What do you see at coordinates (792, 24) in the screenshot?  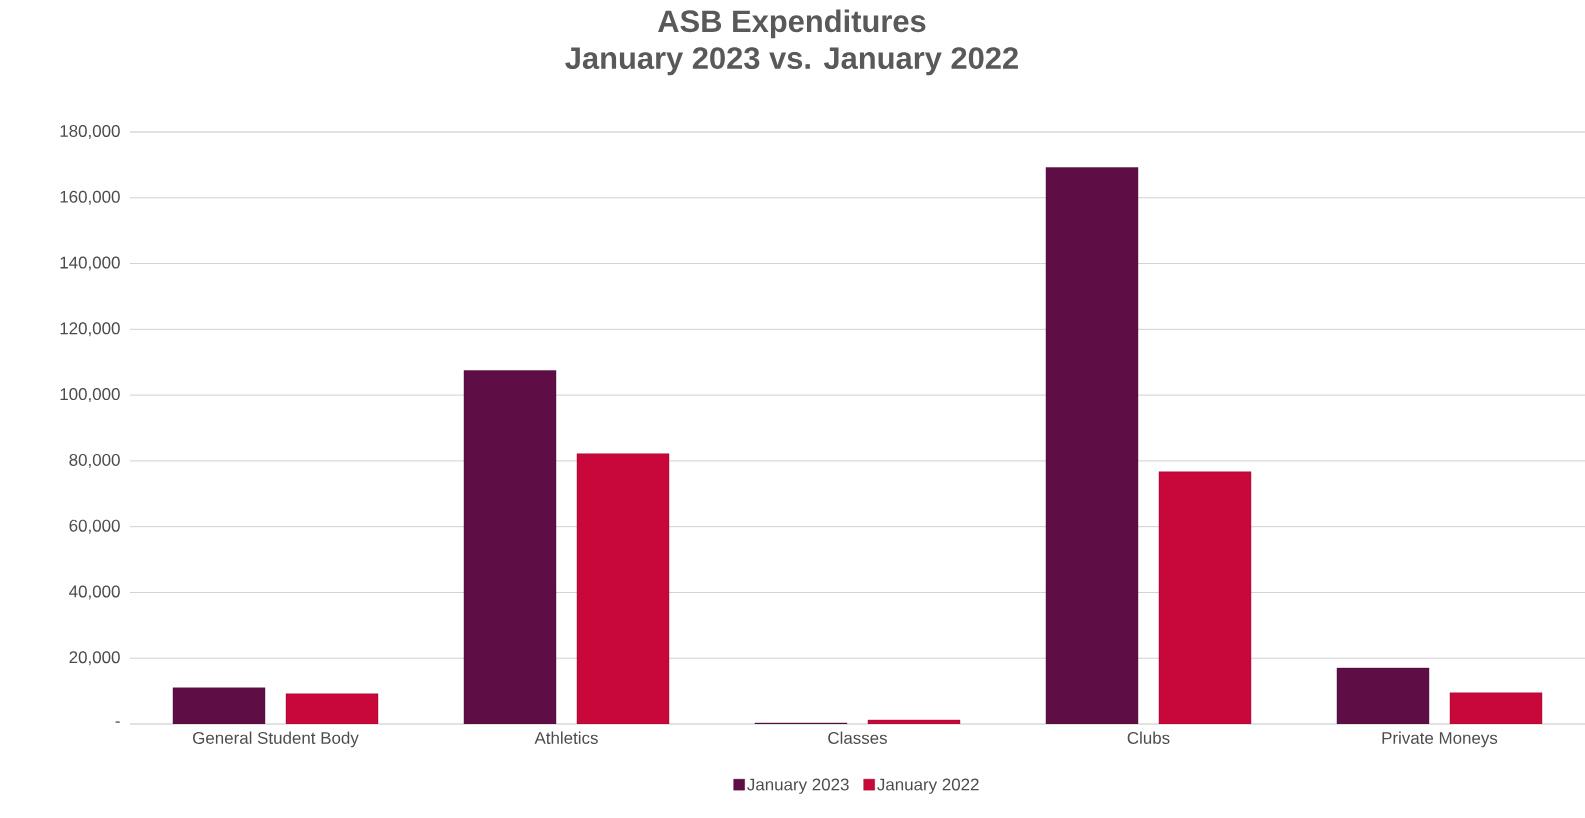 I see `chart-title: ASB Expenditures` at bounding box center [792, 24].